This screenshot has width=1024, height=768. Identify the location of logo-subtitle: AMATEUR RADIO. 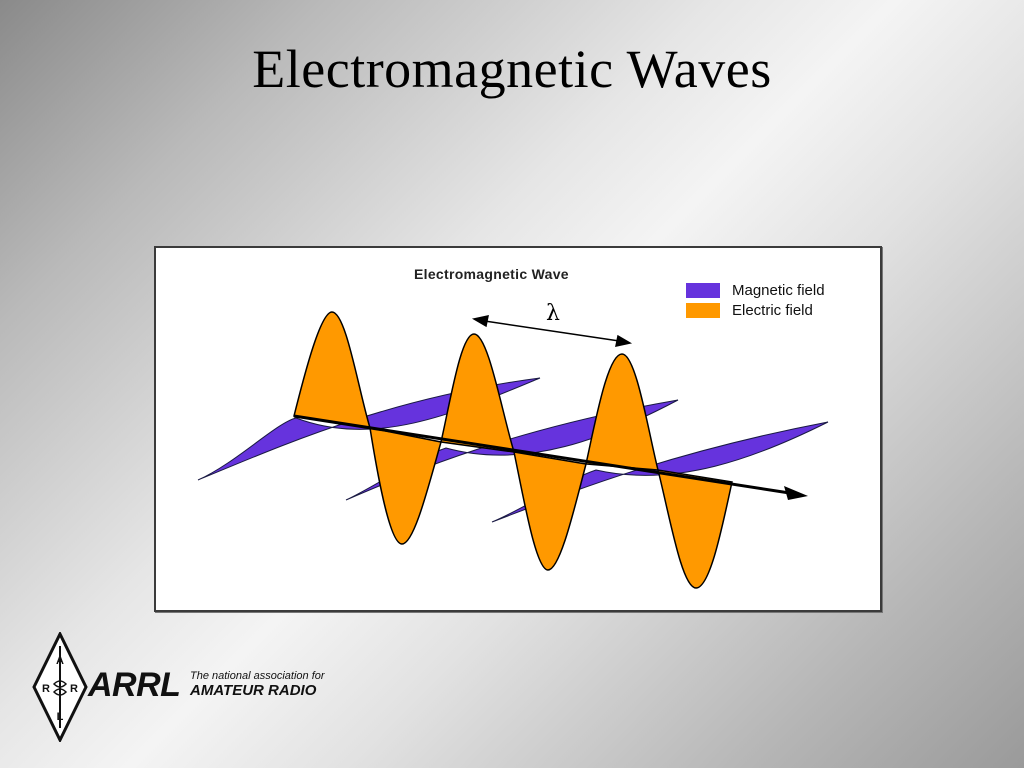
(253, 690).